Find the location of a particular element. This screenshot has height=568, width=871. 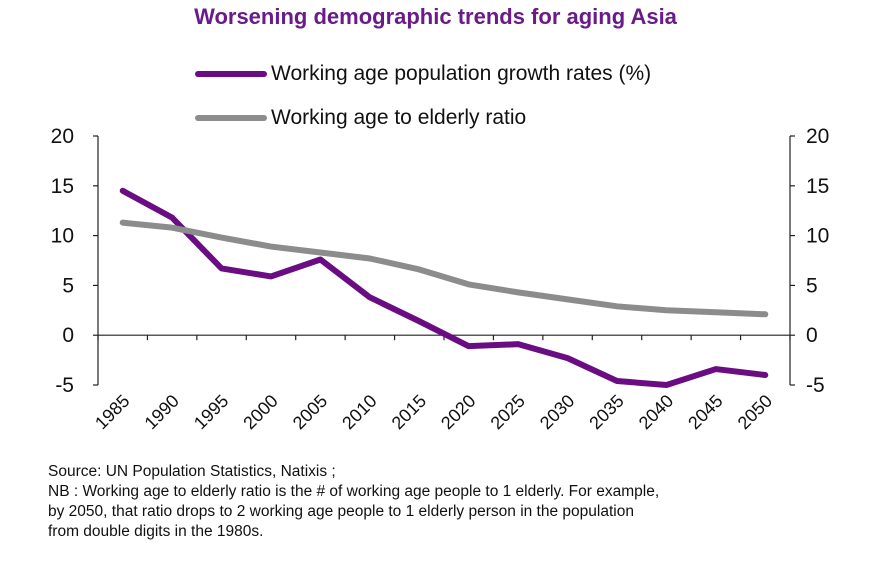

y-tick-label-right: 20 is located at coordinates (817, 136).